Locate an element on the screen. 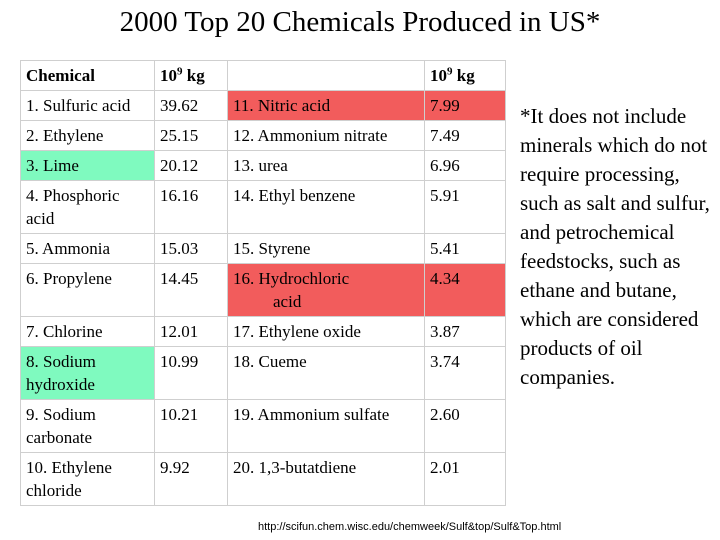 The image size is (720, 540). chemical-name: 10. Ethylene chloride is located at coordinates (87, 479).